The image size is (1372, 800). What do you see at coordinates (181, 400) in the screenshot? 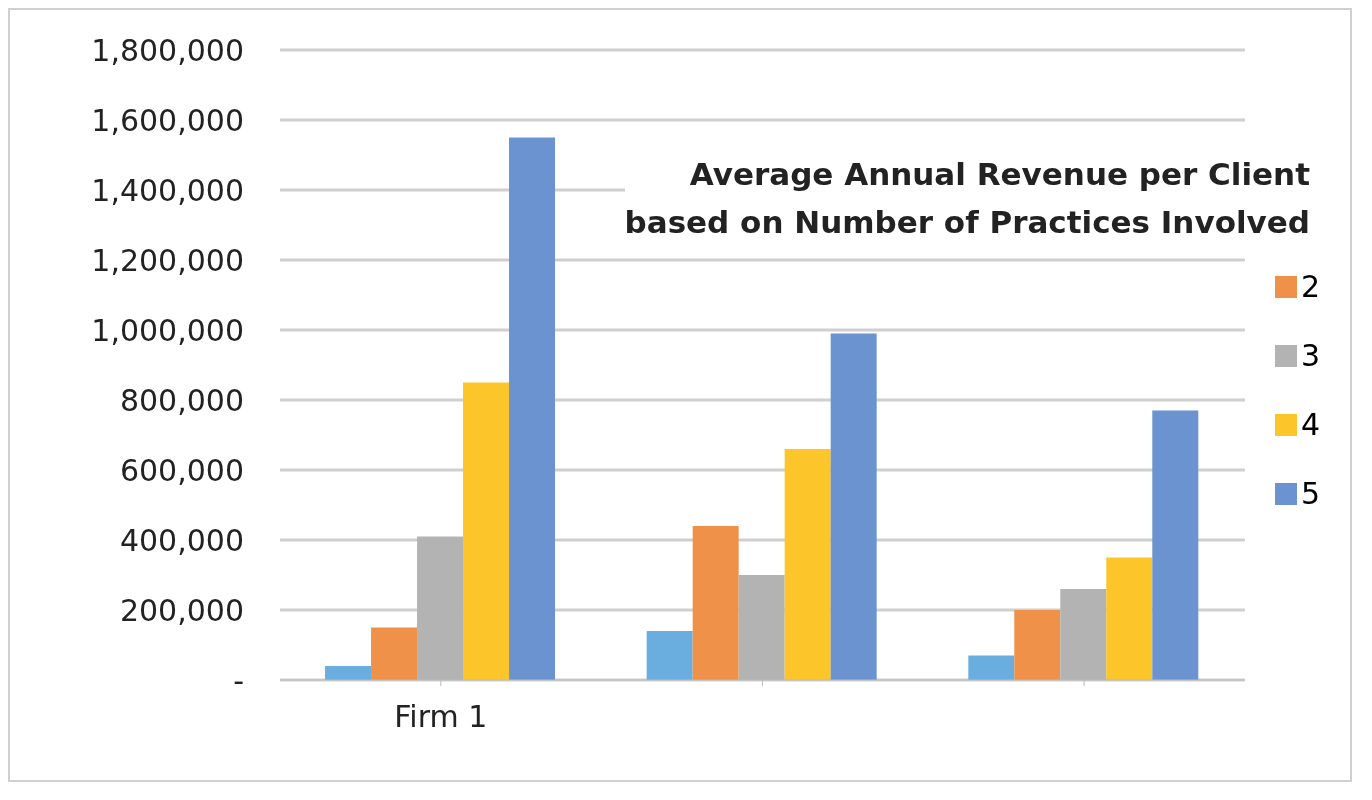
I see `y-tick-label: 800,000` at bounding box center [181, 400].